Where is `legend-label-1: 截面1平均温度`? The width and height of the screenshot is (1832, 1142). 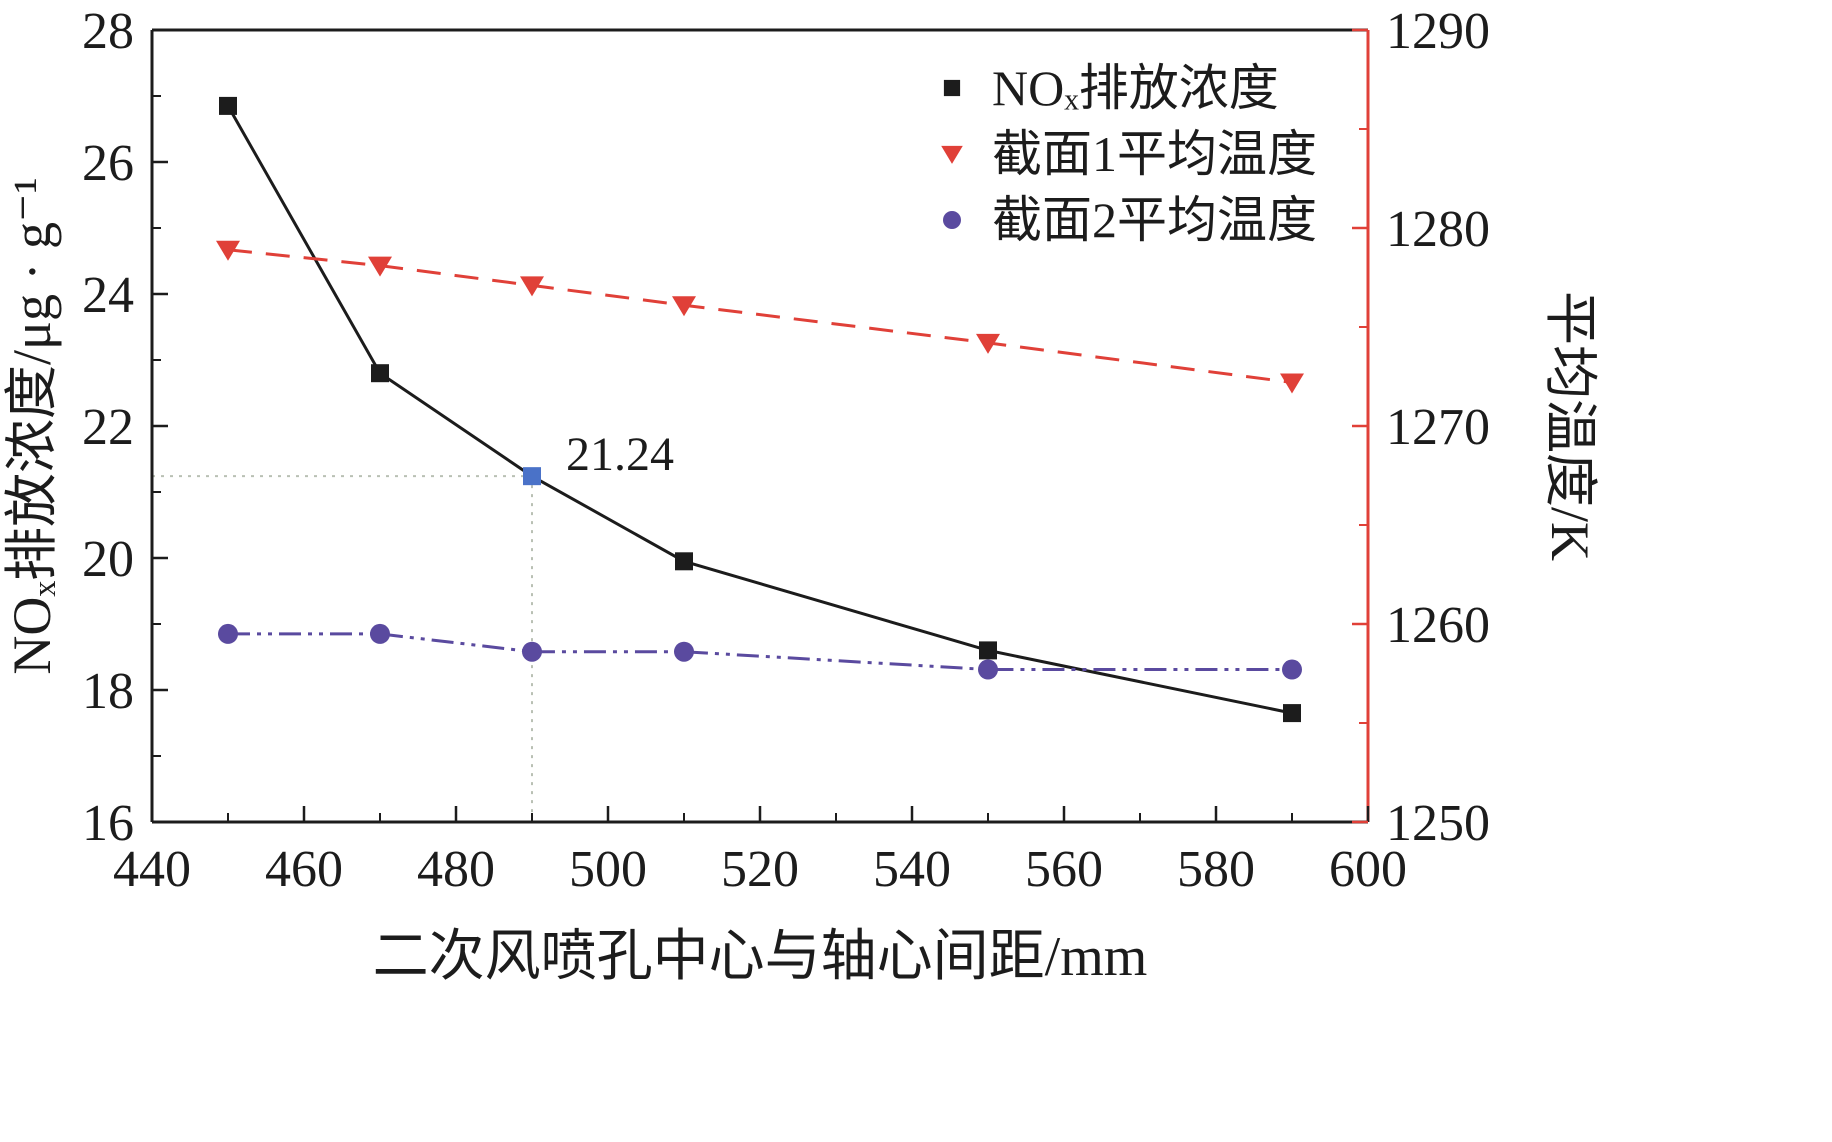 legend-label-1: 截面1平均温度 is located at coordinates (1154, 154).